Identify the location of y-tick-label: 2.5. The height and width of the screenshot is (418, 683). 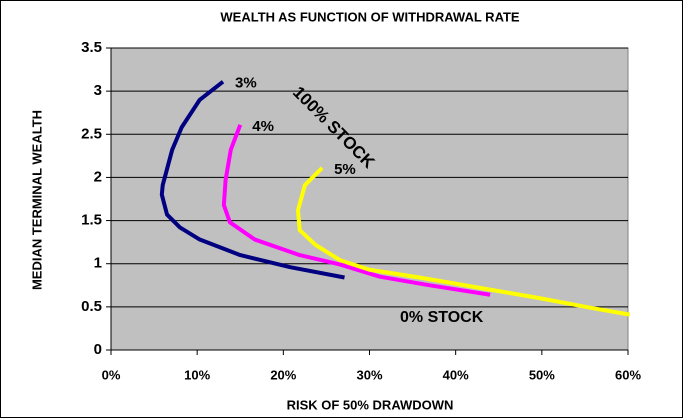
(91, 133).